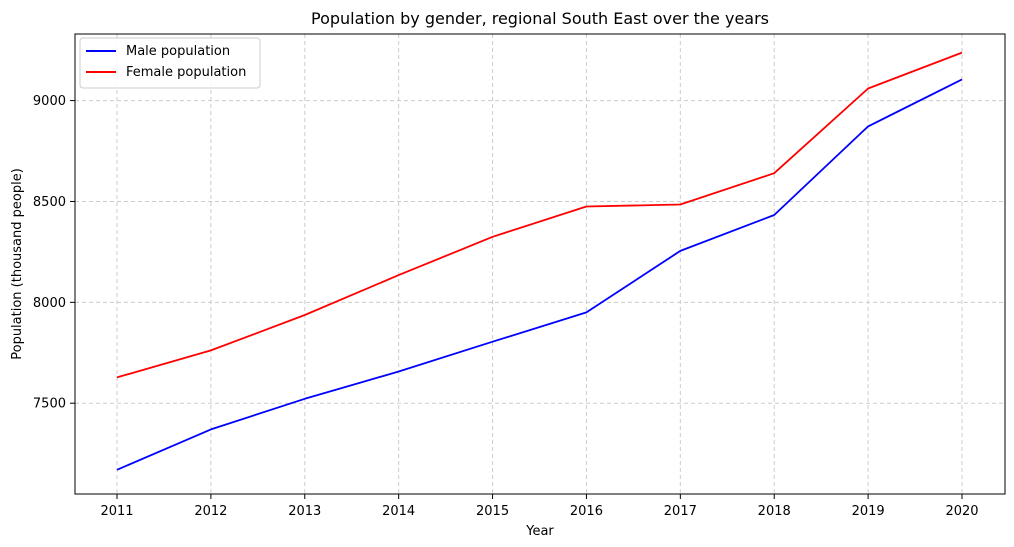 The width and height of the screenshot is (1014, 547). Describe the element at coordinates (49, 404) in the screenshot. I see `y-tick-label: 7500` at that location.